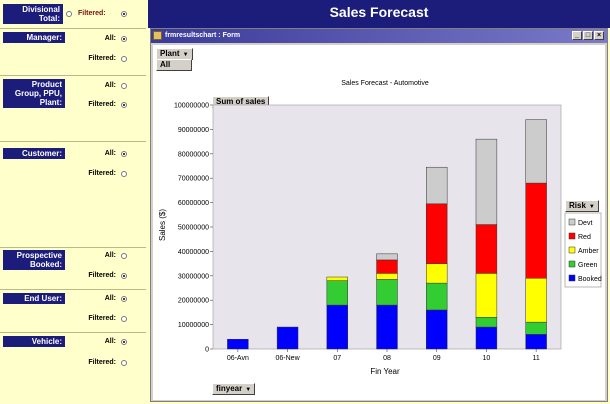 Image resolution: width=610 pixels, height=404 pixels. Describe the element at coordinates (124, 86) in the screenshot. I see `product-all-radio` at that location.